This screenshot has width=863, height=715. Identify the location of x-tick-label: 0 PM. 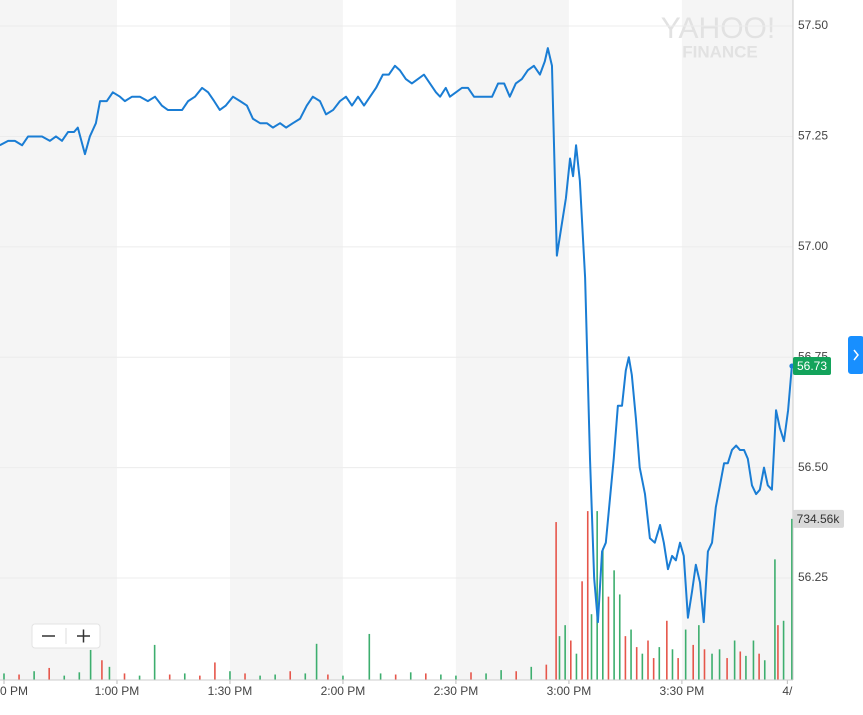
(14, 691).